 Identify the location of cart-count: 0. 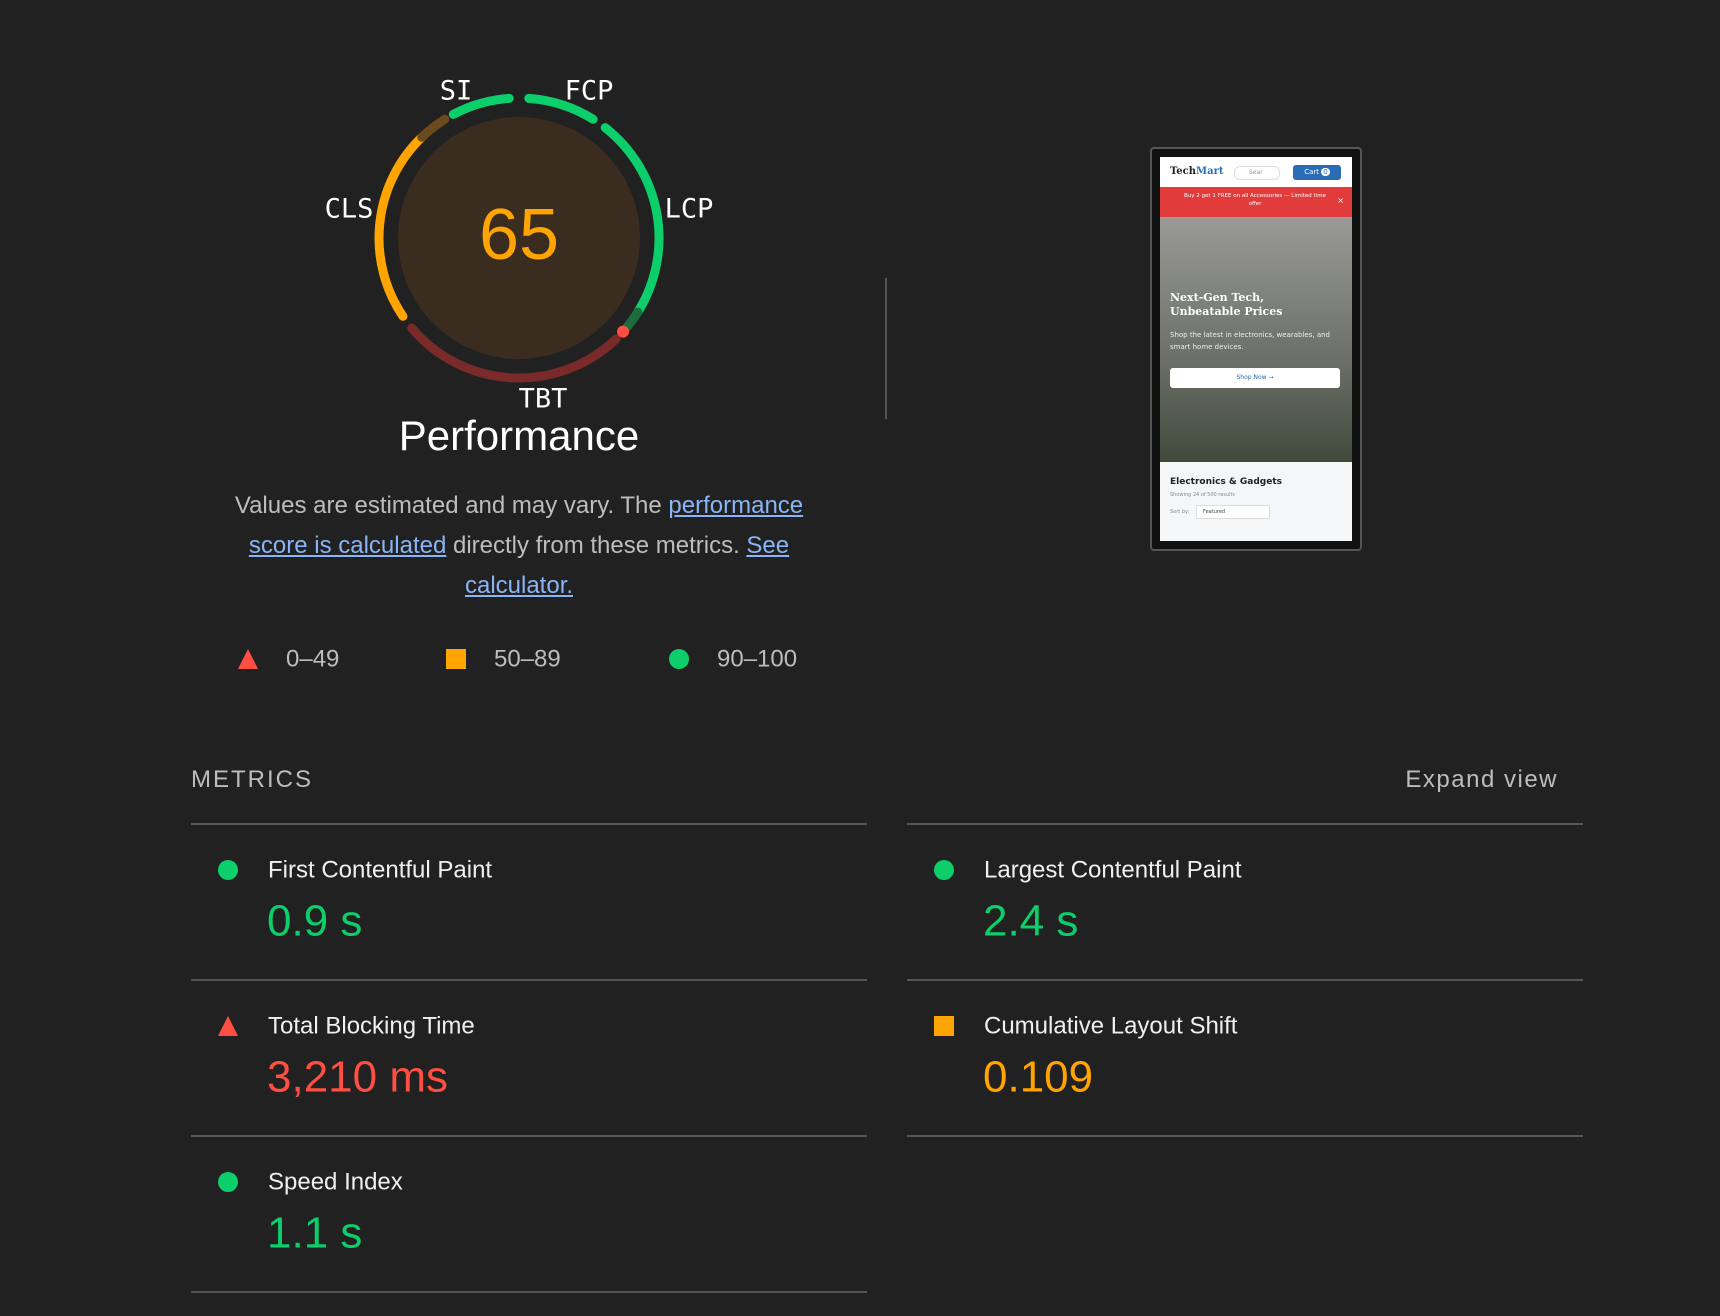
(1325, 172).